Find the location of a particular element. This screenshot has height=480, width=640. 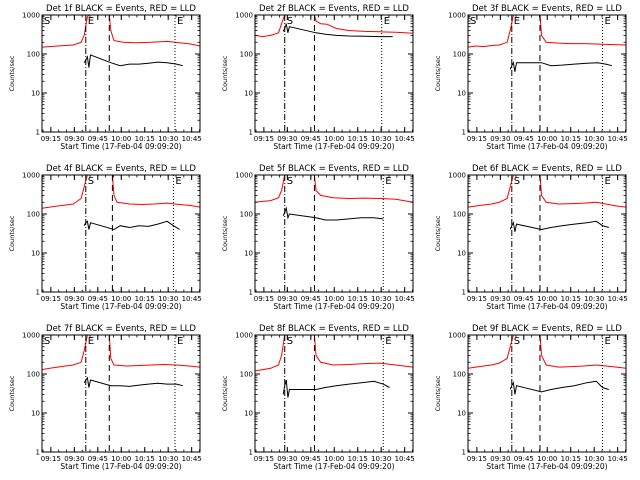

panel-title: Det 5f BLACK = Events, RED = LLD is located at coordinates (334, 169).